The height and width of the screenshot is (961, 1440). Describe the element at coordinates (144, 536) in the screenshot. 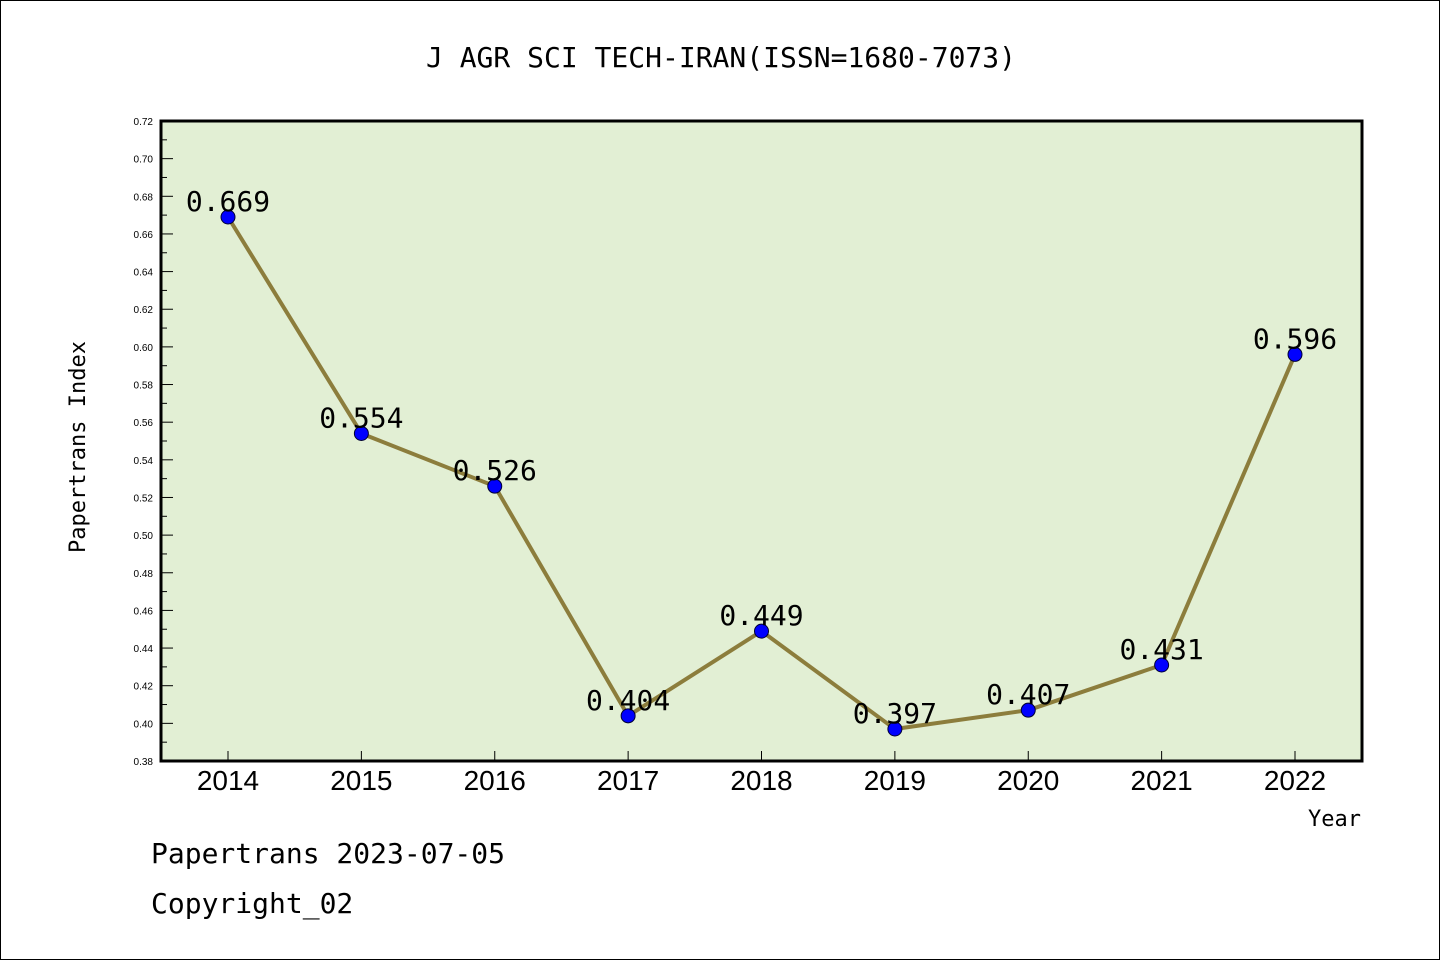

I see `y-tick-label: 0.50` at that location.